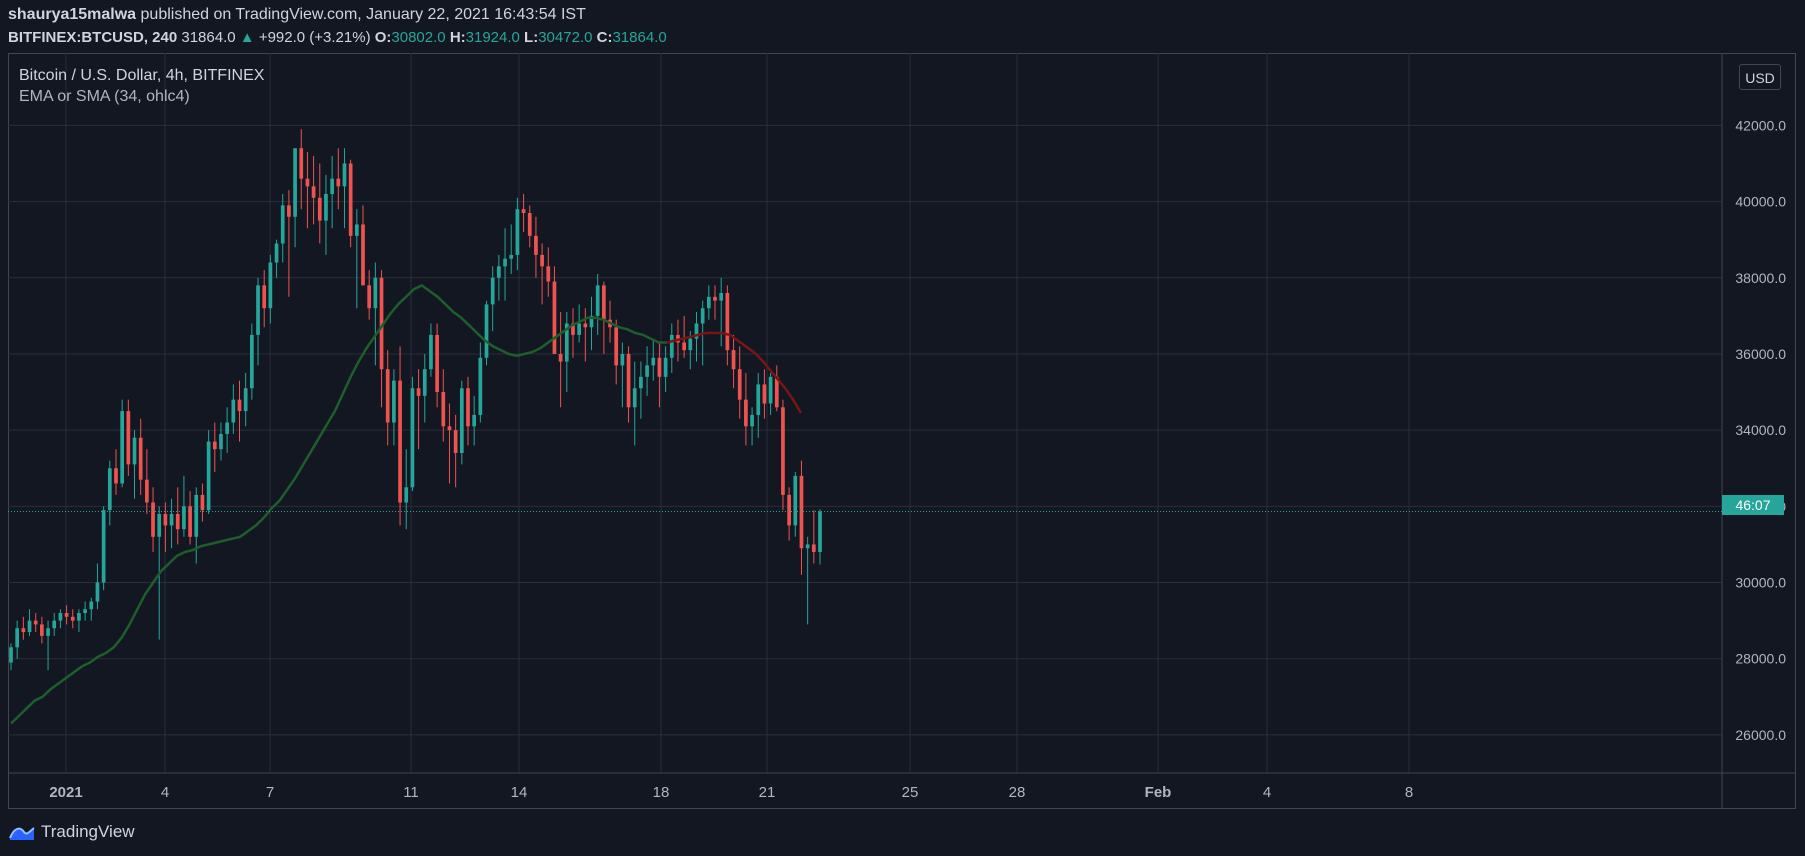 This screenshot has height=856, width=1805. Describe the element at coordinates (72, 14) in the screenshot. I see `author-name: shaurya15malwa` at that location.